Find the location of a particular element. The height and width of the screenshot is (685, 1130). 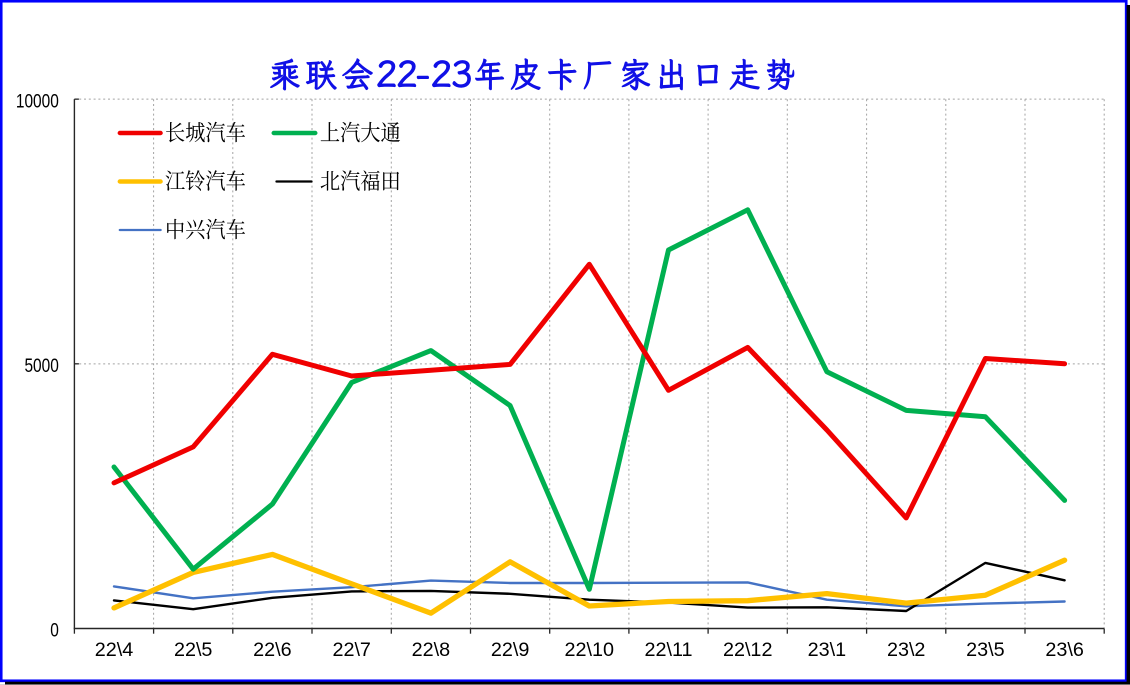

svg-text: 22\7 is located at coordinates (351, 650).